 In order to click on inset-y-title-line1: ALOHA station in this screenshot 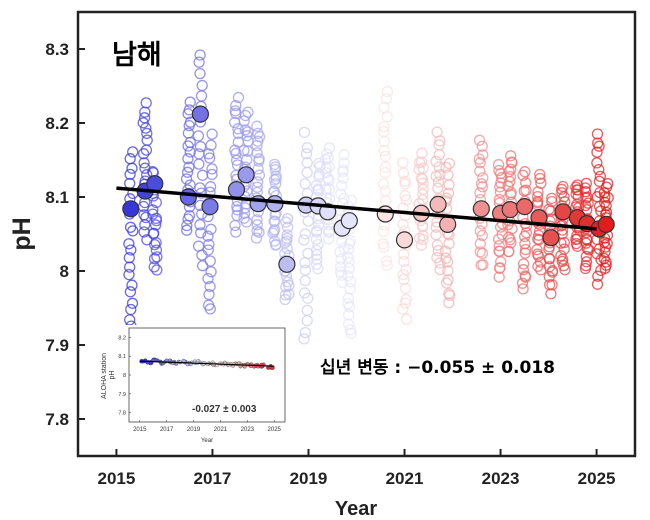, I will do `click(104, 376)`.